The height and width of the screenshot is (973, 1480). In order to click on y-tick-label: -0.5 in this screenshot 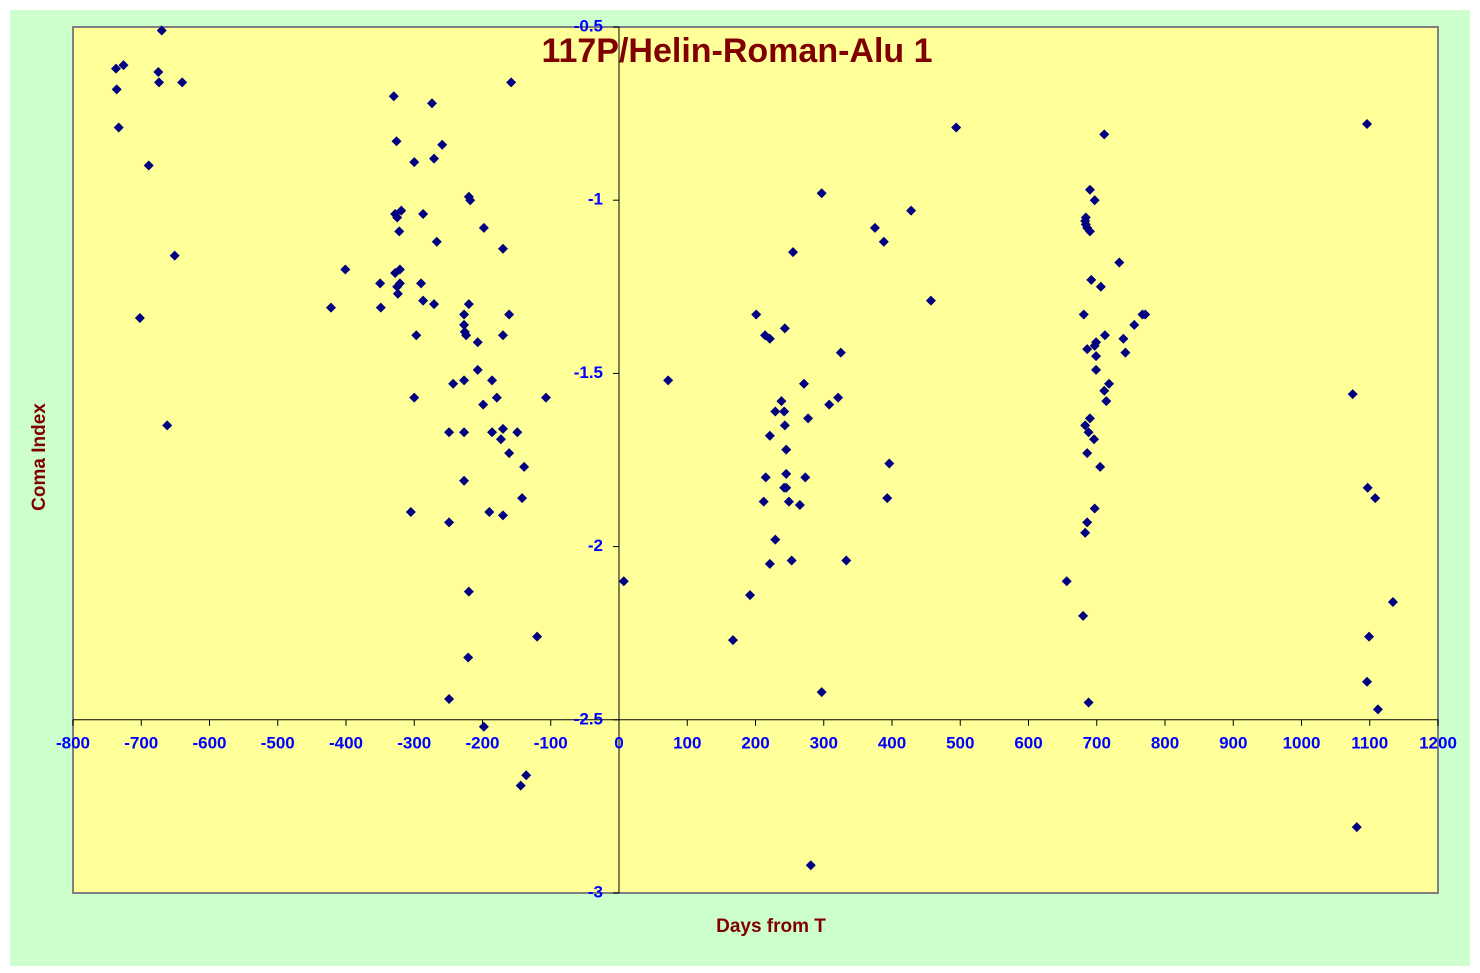, I will do `click(588, 25)`.